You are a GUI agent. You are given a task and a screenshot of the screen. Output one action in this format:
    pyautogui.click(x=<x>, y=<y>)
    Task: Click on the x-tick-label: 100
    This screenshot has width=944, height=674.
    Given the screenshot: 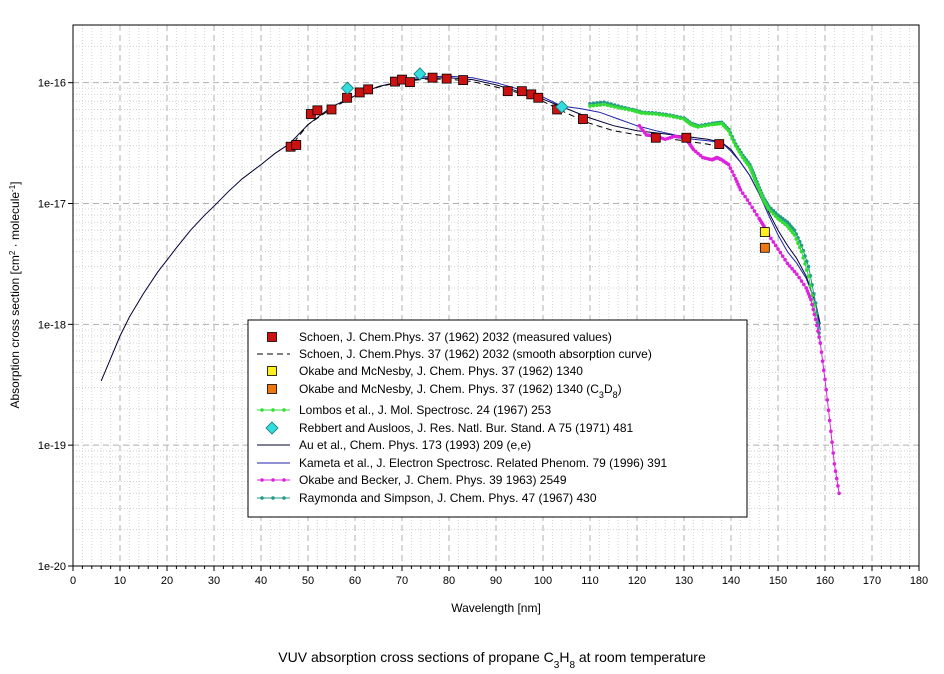 What is the action you would take?
    pyautogui.click(x=543, y=581)
    